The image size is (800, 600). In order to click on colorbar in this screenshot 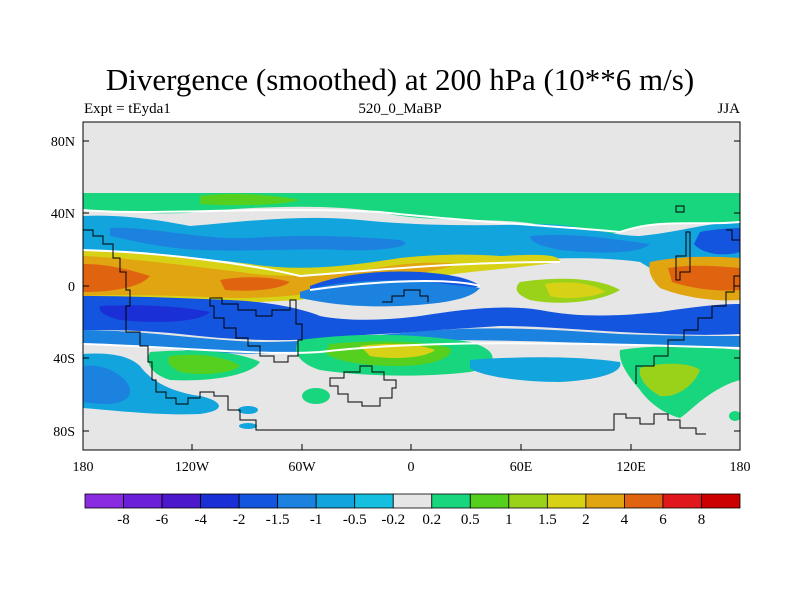, I will do `click(412, 501)`.